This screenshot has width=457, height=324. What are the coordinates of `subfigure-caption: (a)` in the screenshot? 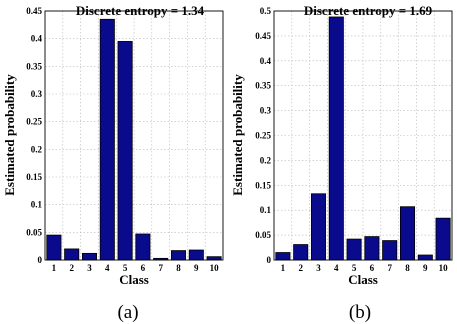 It's located at (127, 312).